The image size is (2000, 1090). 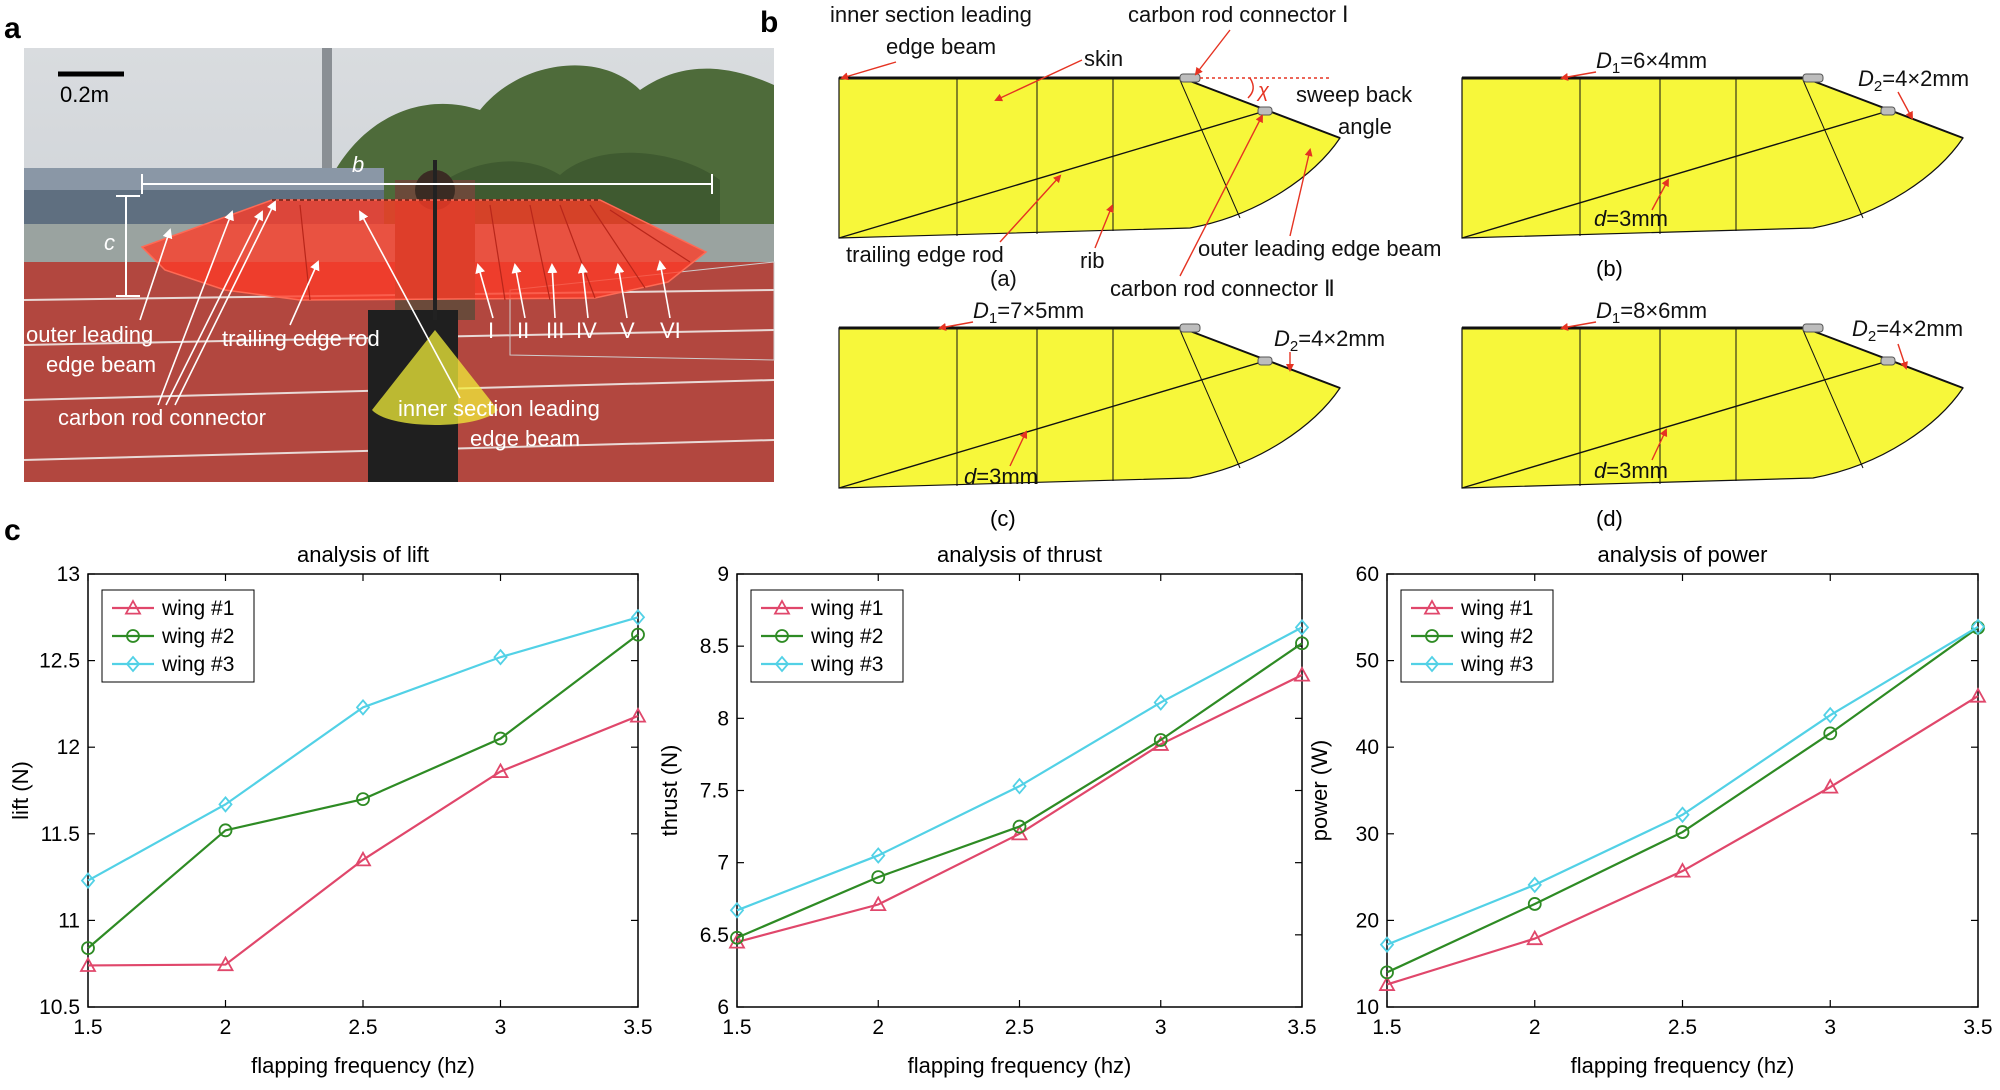 I want to click on diag-b-d2-sym: D, so click(x=1866, y=78).